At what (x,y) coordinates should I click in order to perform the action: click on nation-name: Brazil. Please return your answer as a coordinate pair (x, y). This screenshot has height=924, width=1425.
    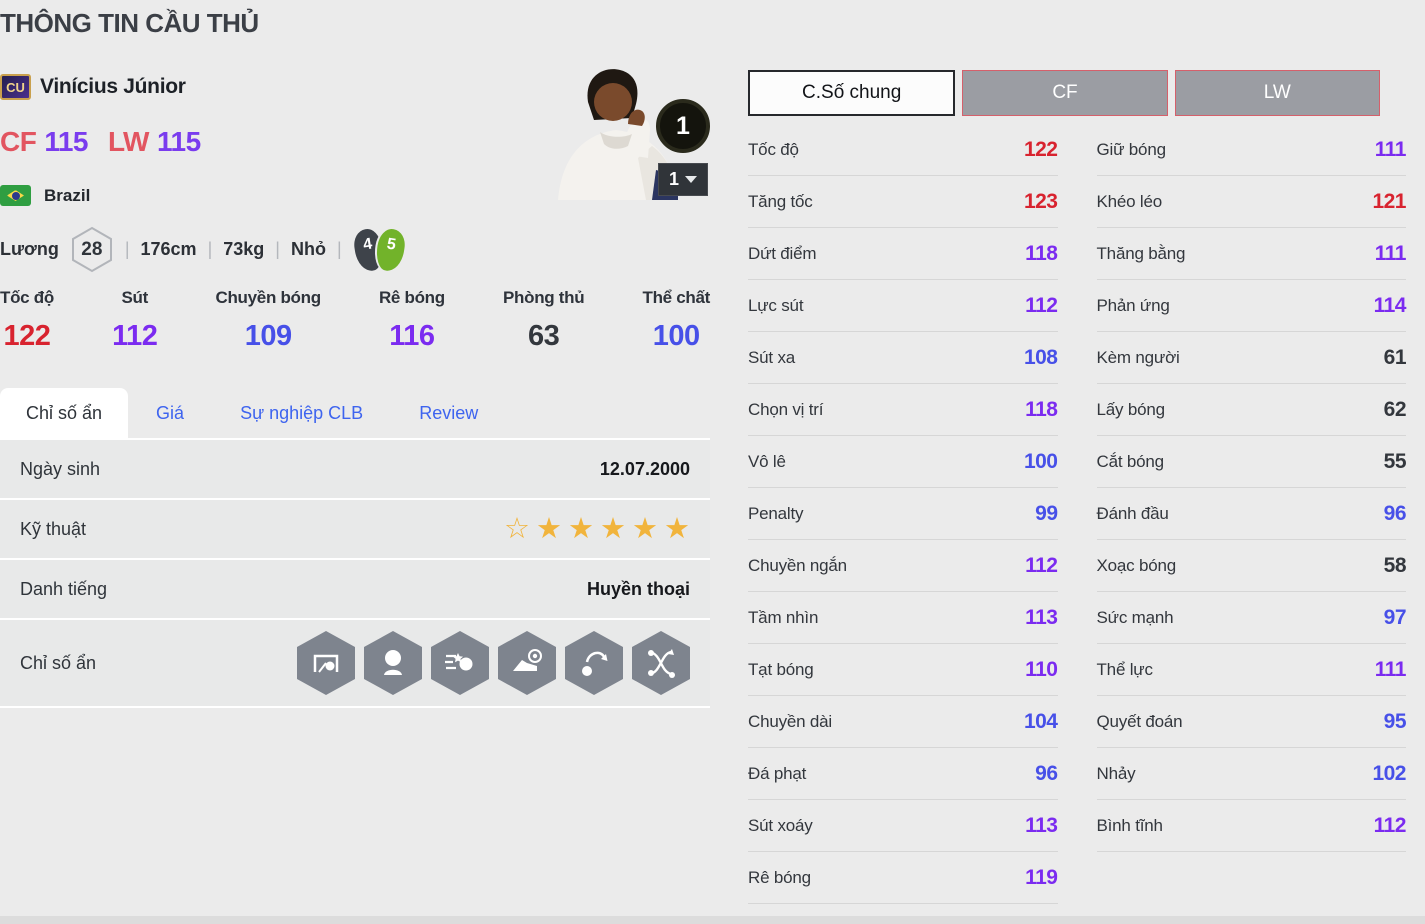
    Looking at the image, I should click on (67, 195).